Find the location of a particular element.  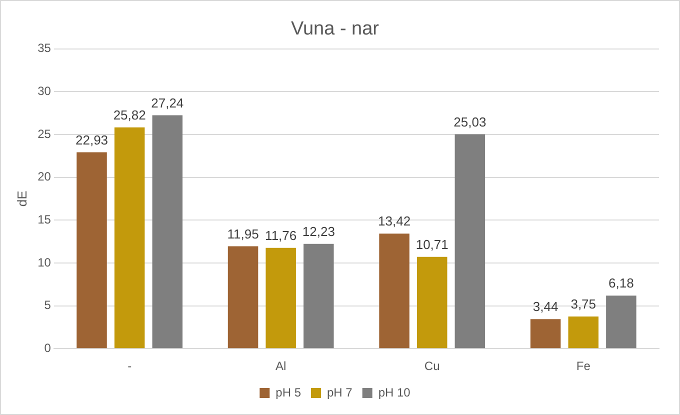

data-label: 11,76 is located at coordinates (281, 235).